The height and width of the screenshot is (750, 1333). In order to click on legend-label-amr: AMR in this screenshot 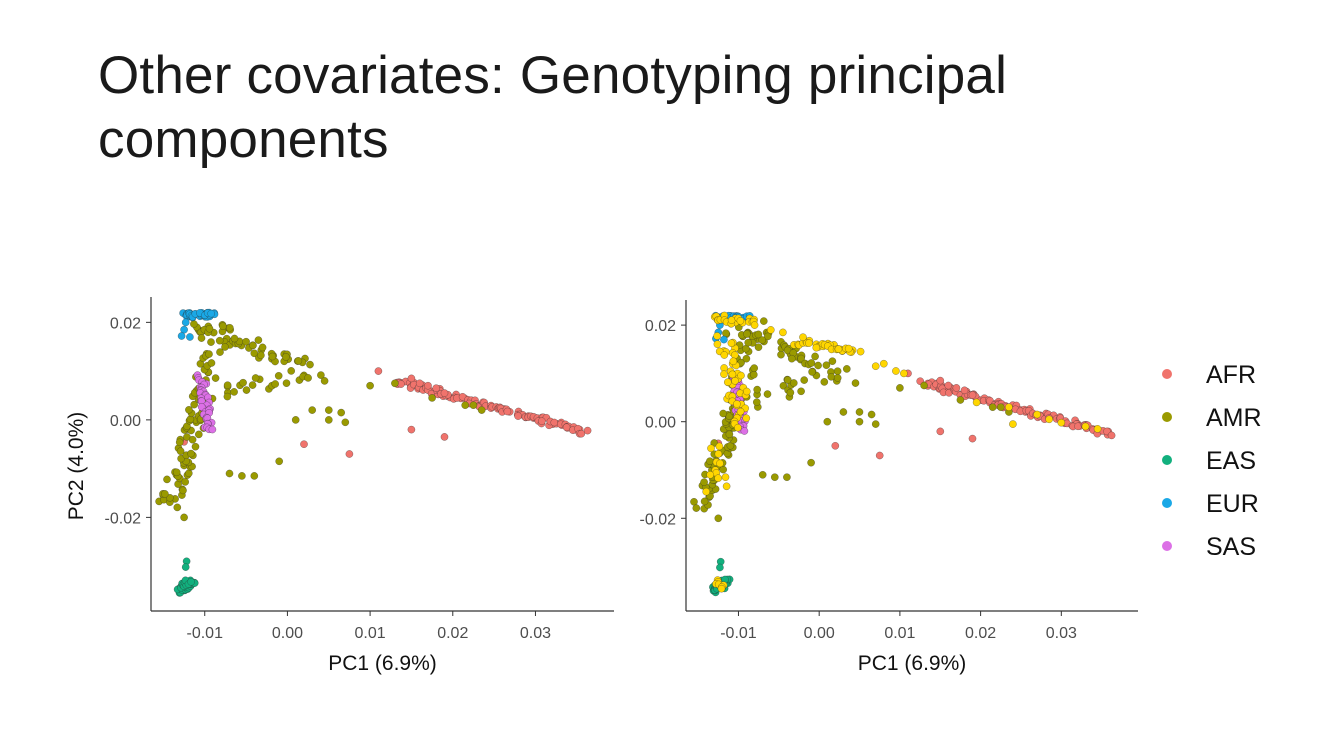, I will do `click(1234, 418)`.